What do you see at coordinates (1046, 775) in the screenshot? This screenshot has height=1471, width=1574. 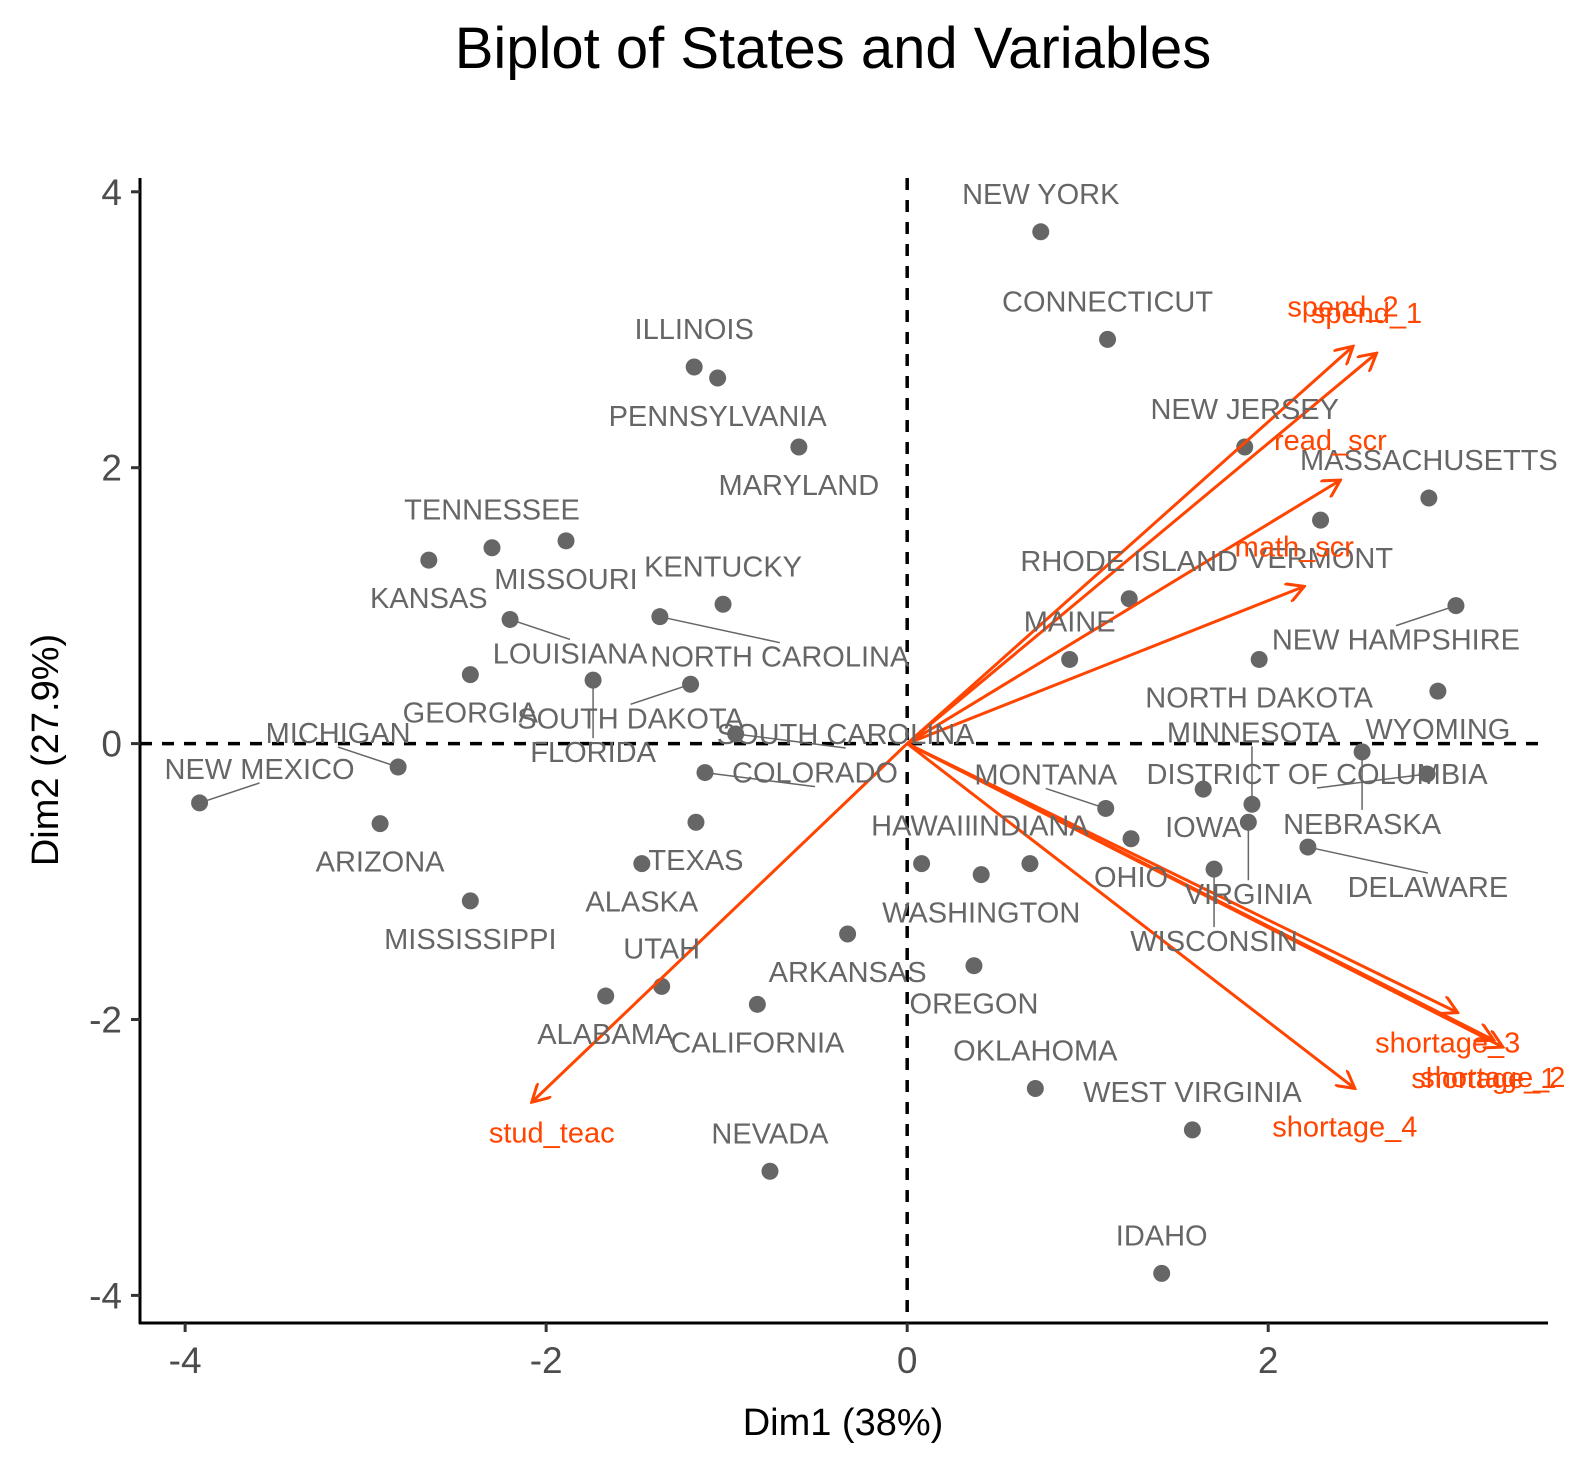 I see `label-montana: MONTANA` at bounding box center [1046, 775].